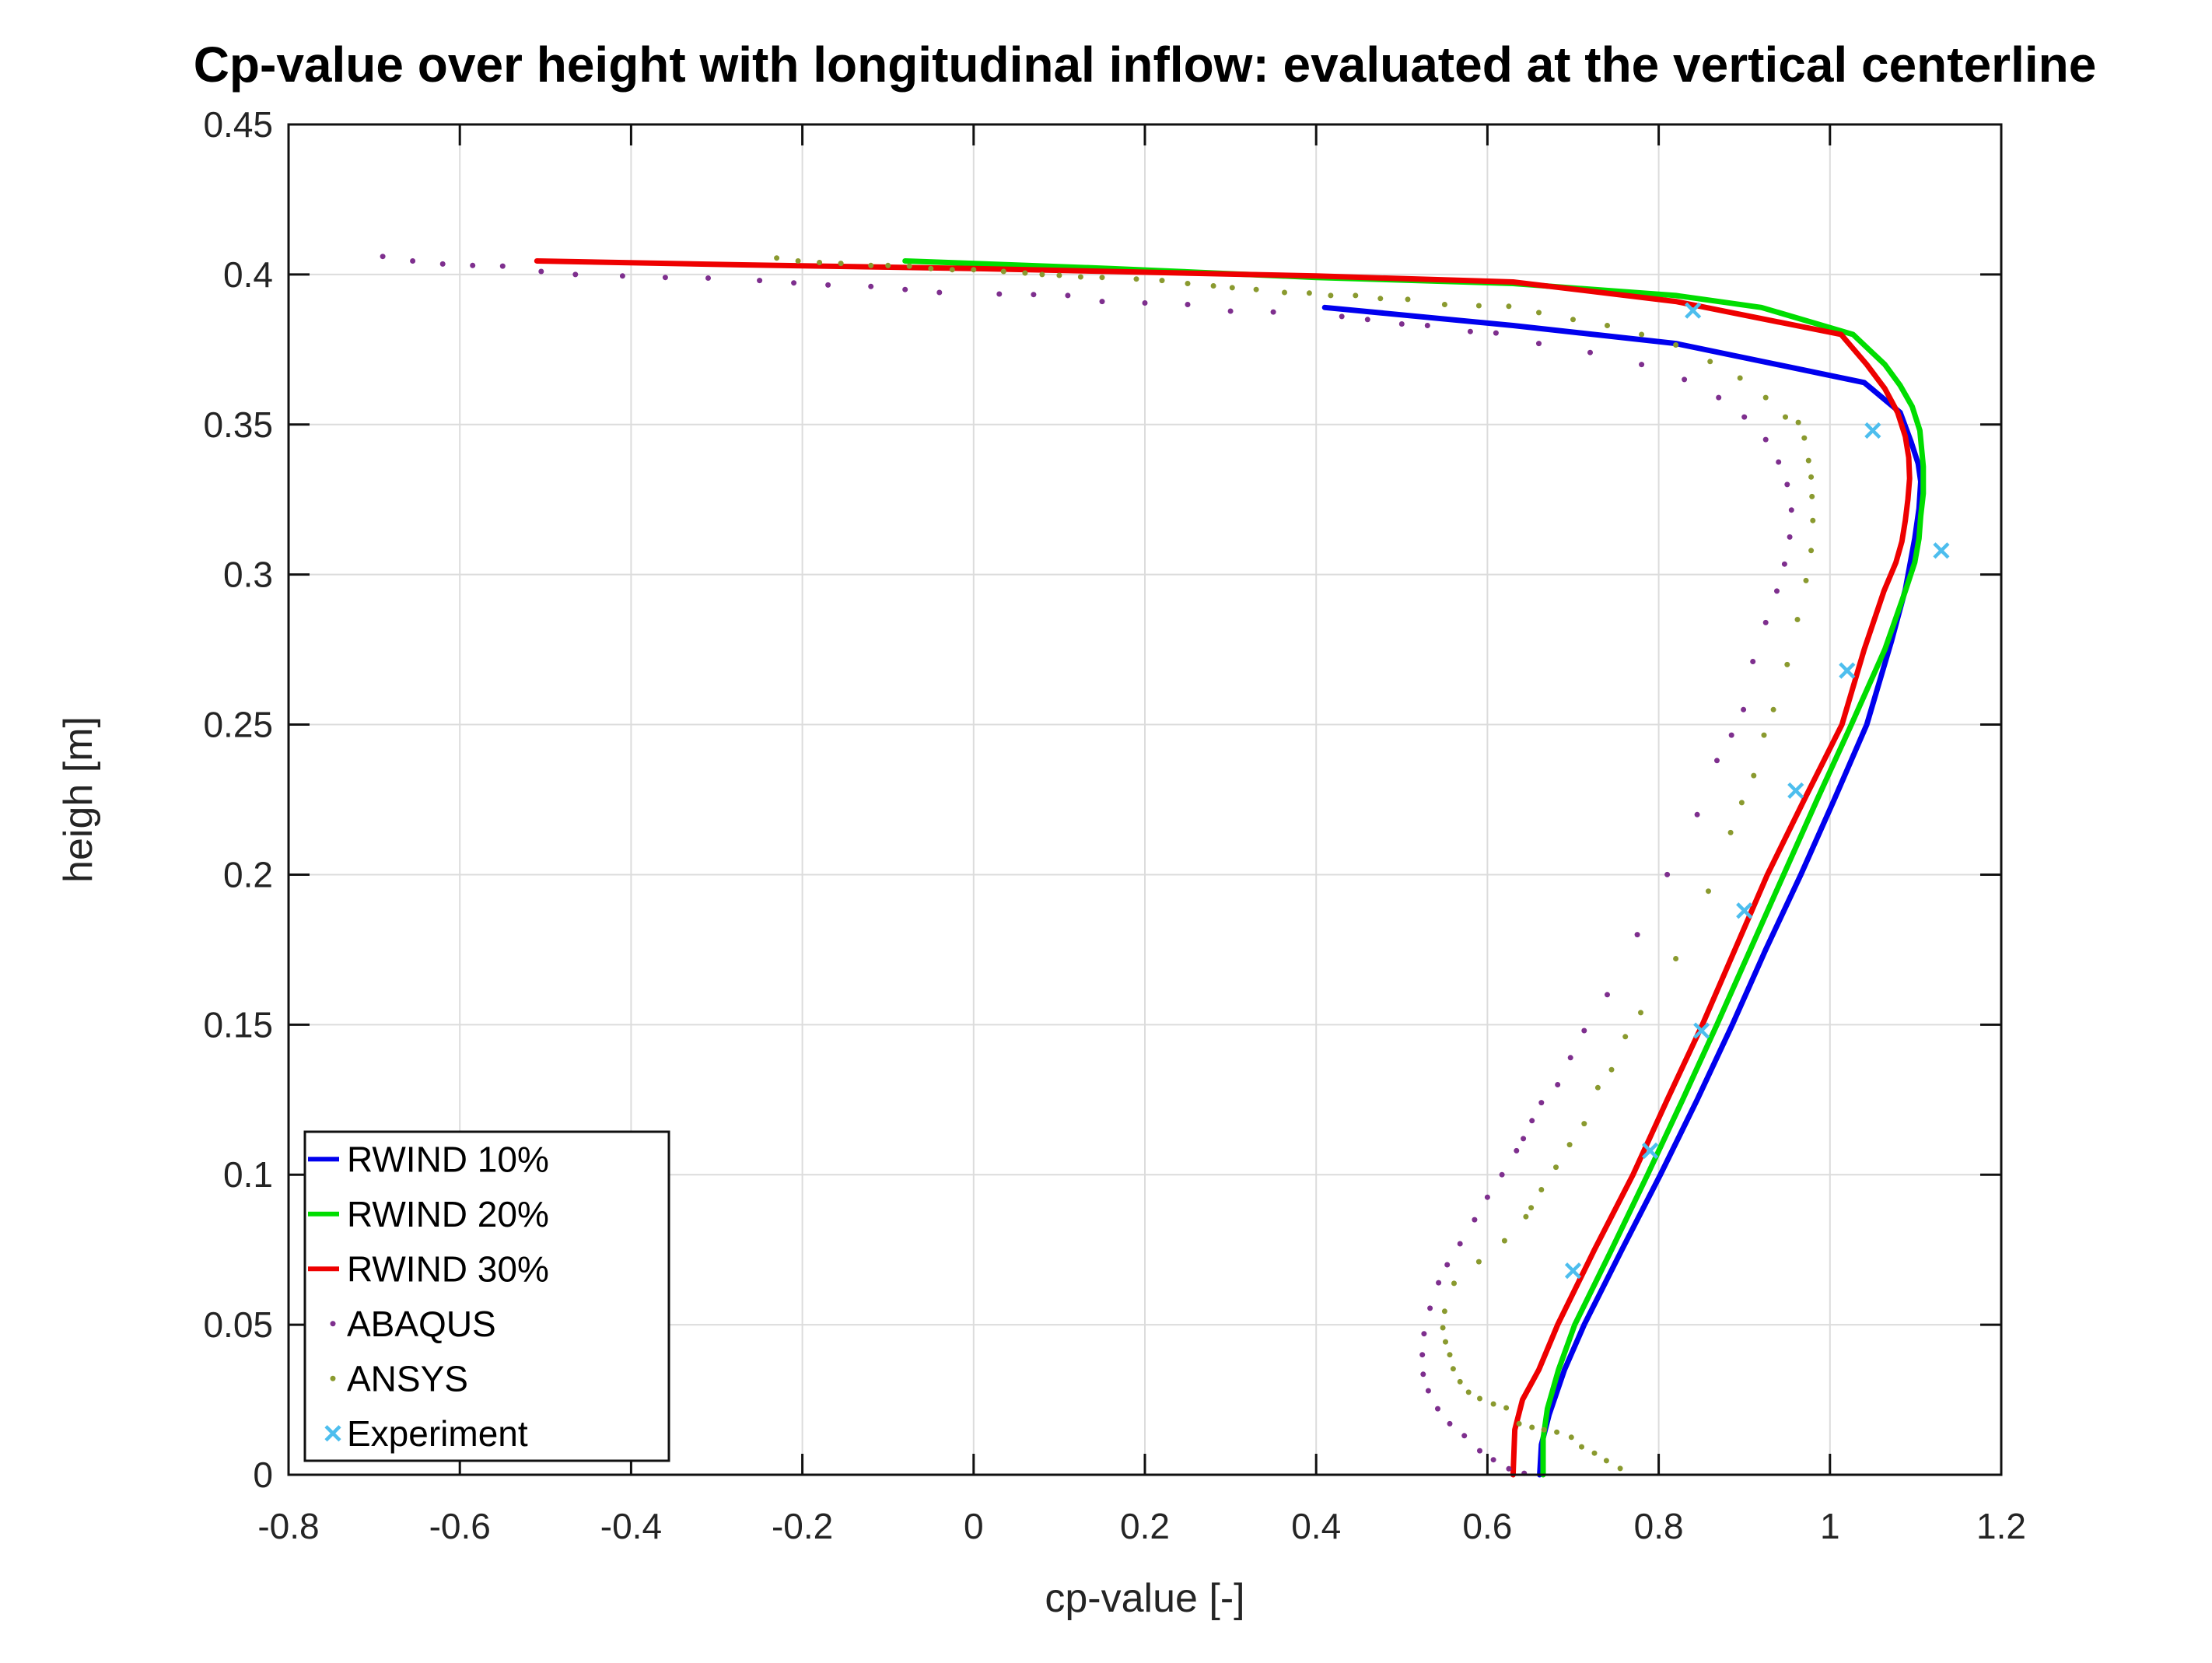  What do you see at coordinates (399, 1378) in the screenshot?
I see `legend-item-ansys: ANSYS` at bounding box center [399, 1378].